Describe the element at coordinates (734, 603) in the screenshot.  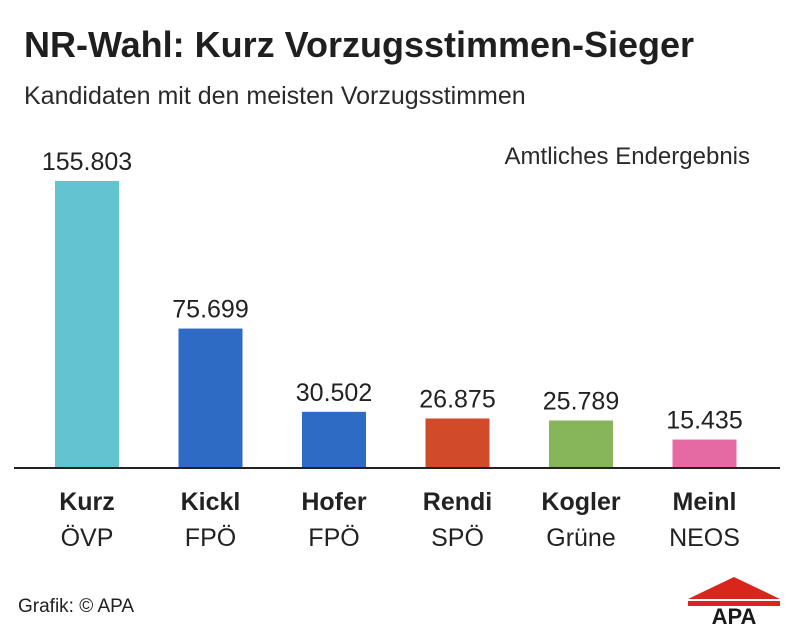
I see `logo-bar` at that location.